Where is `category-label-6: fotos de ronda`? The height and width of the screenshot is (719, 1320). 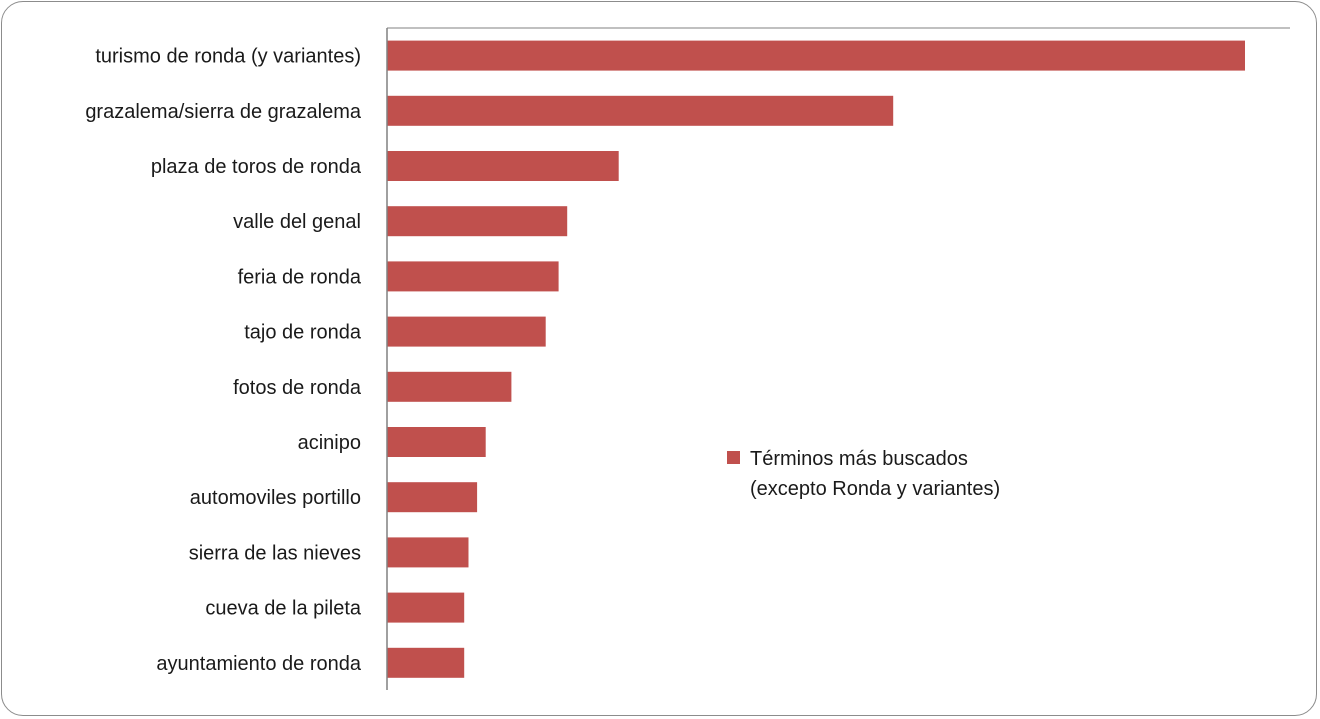 category-label-6: fotos de ronda is located at coordinates (297, 388).